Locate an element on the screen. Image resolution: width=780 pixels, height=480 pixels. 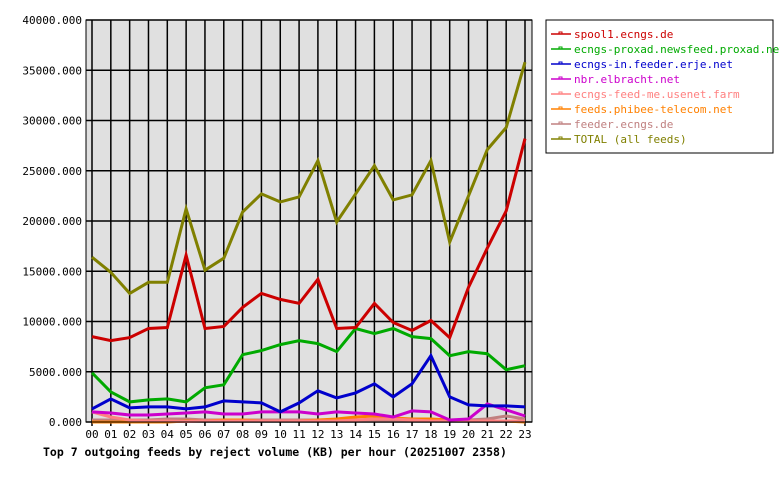
x-tick-label: 12 is located at coordinates (317, 434).